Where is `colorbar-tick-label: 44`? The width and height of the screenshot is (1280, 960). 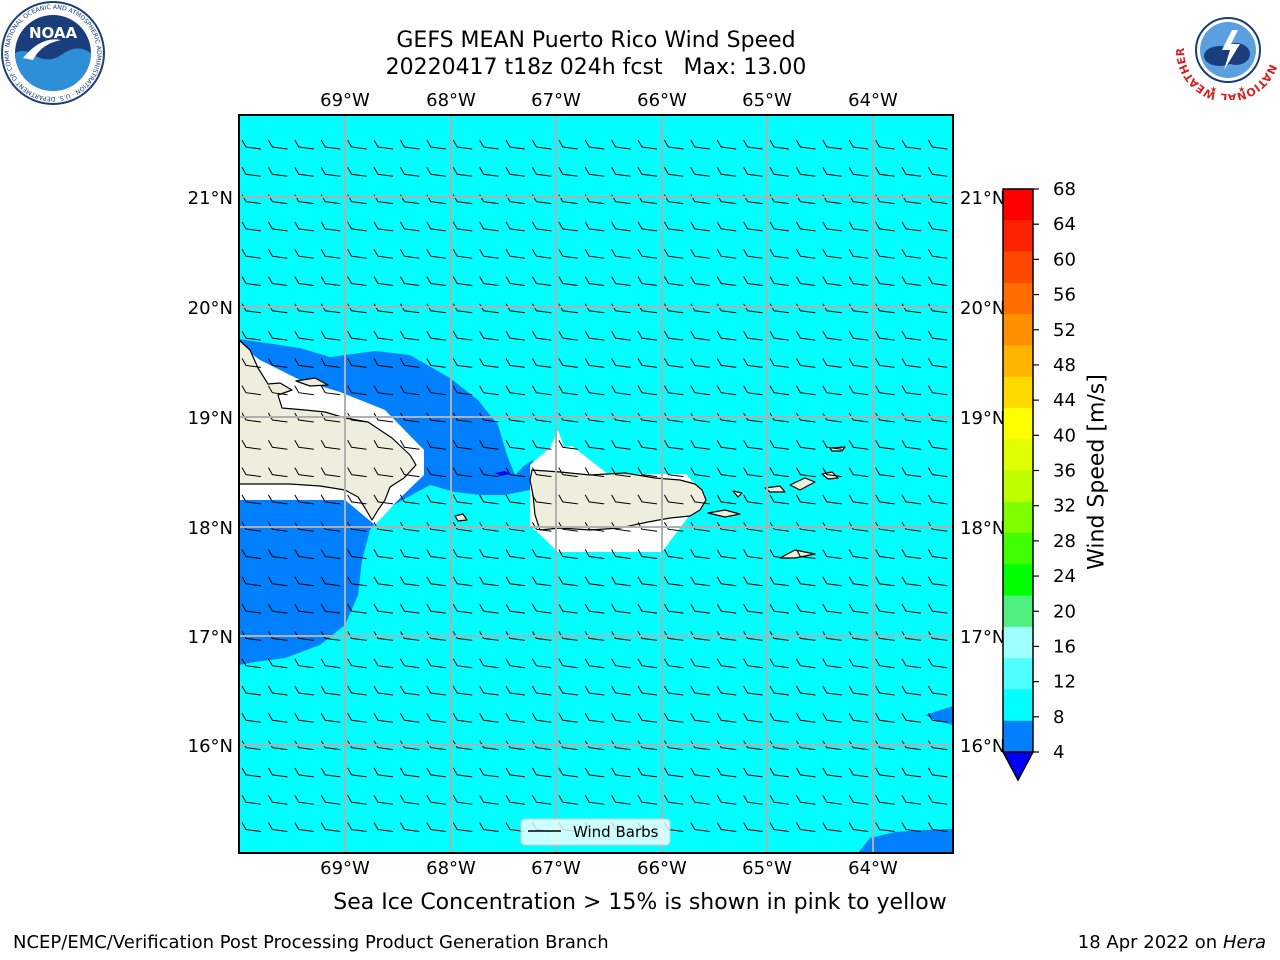 colorbar-tick-label: 44 is located at coordinates (1064, 400).